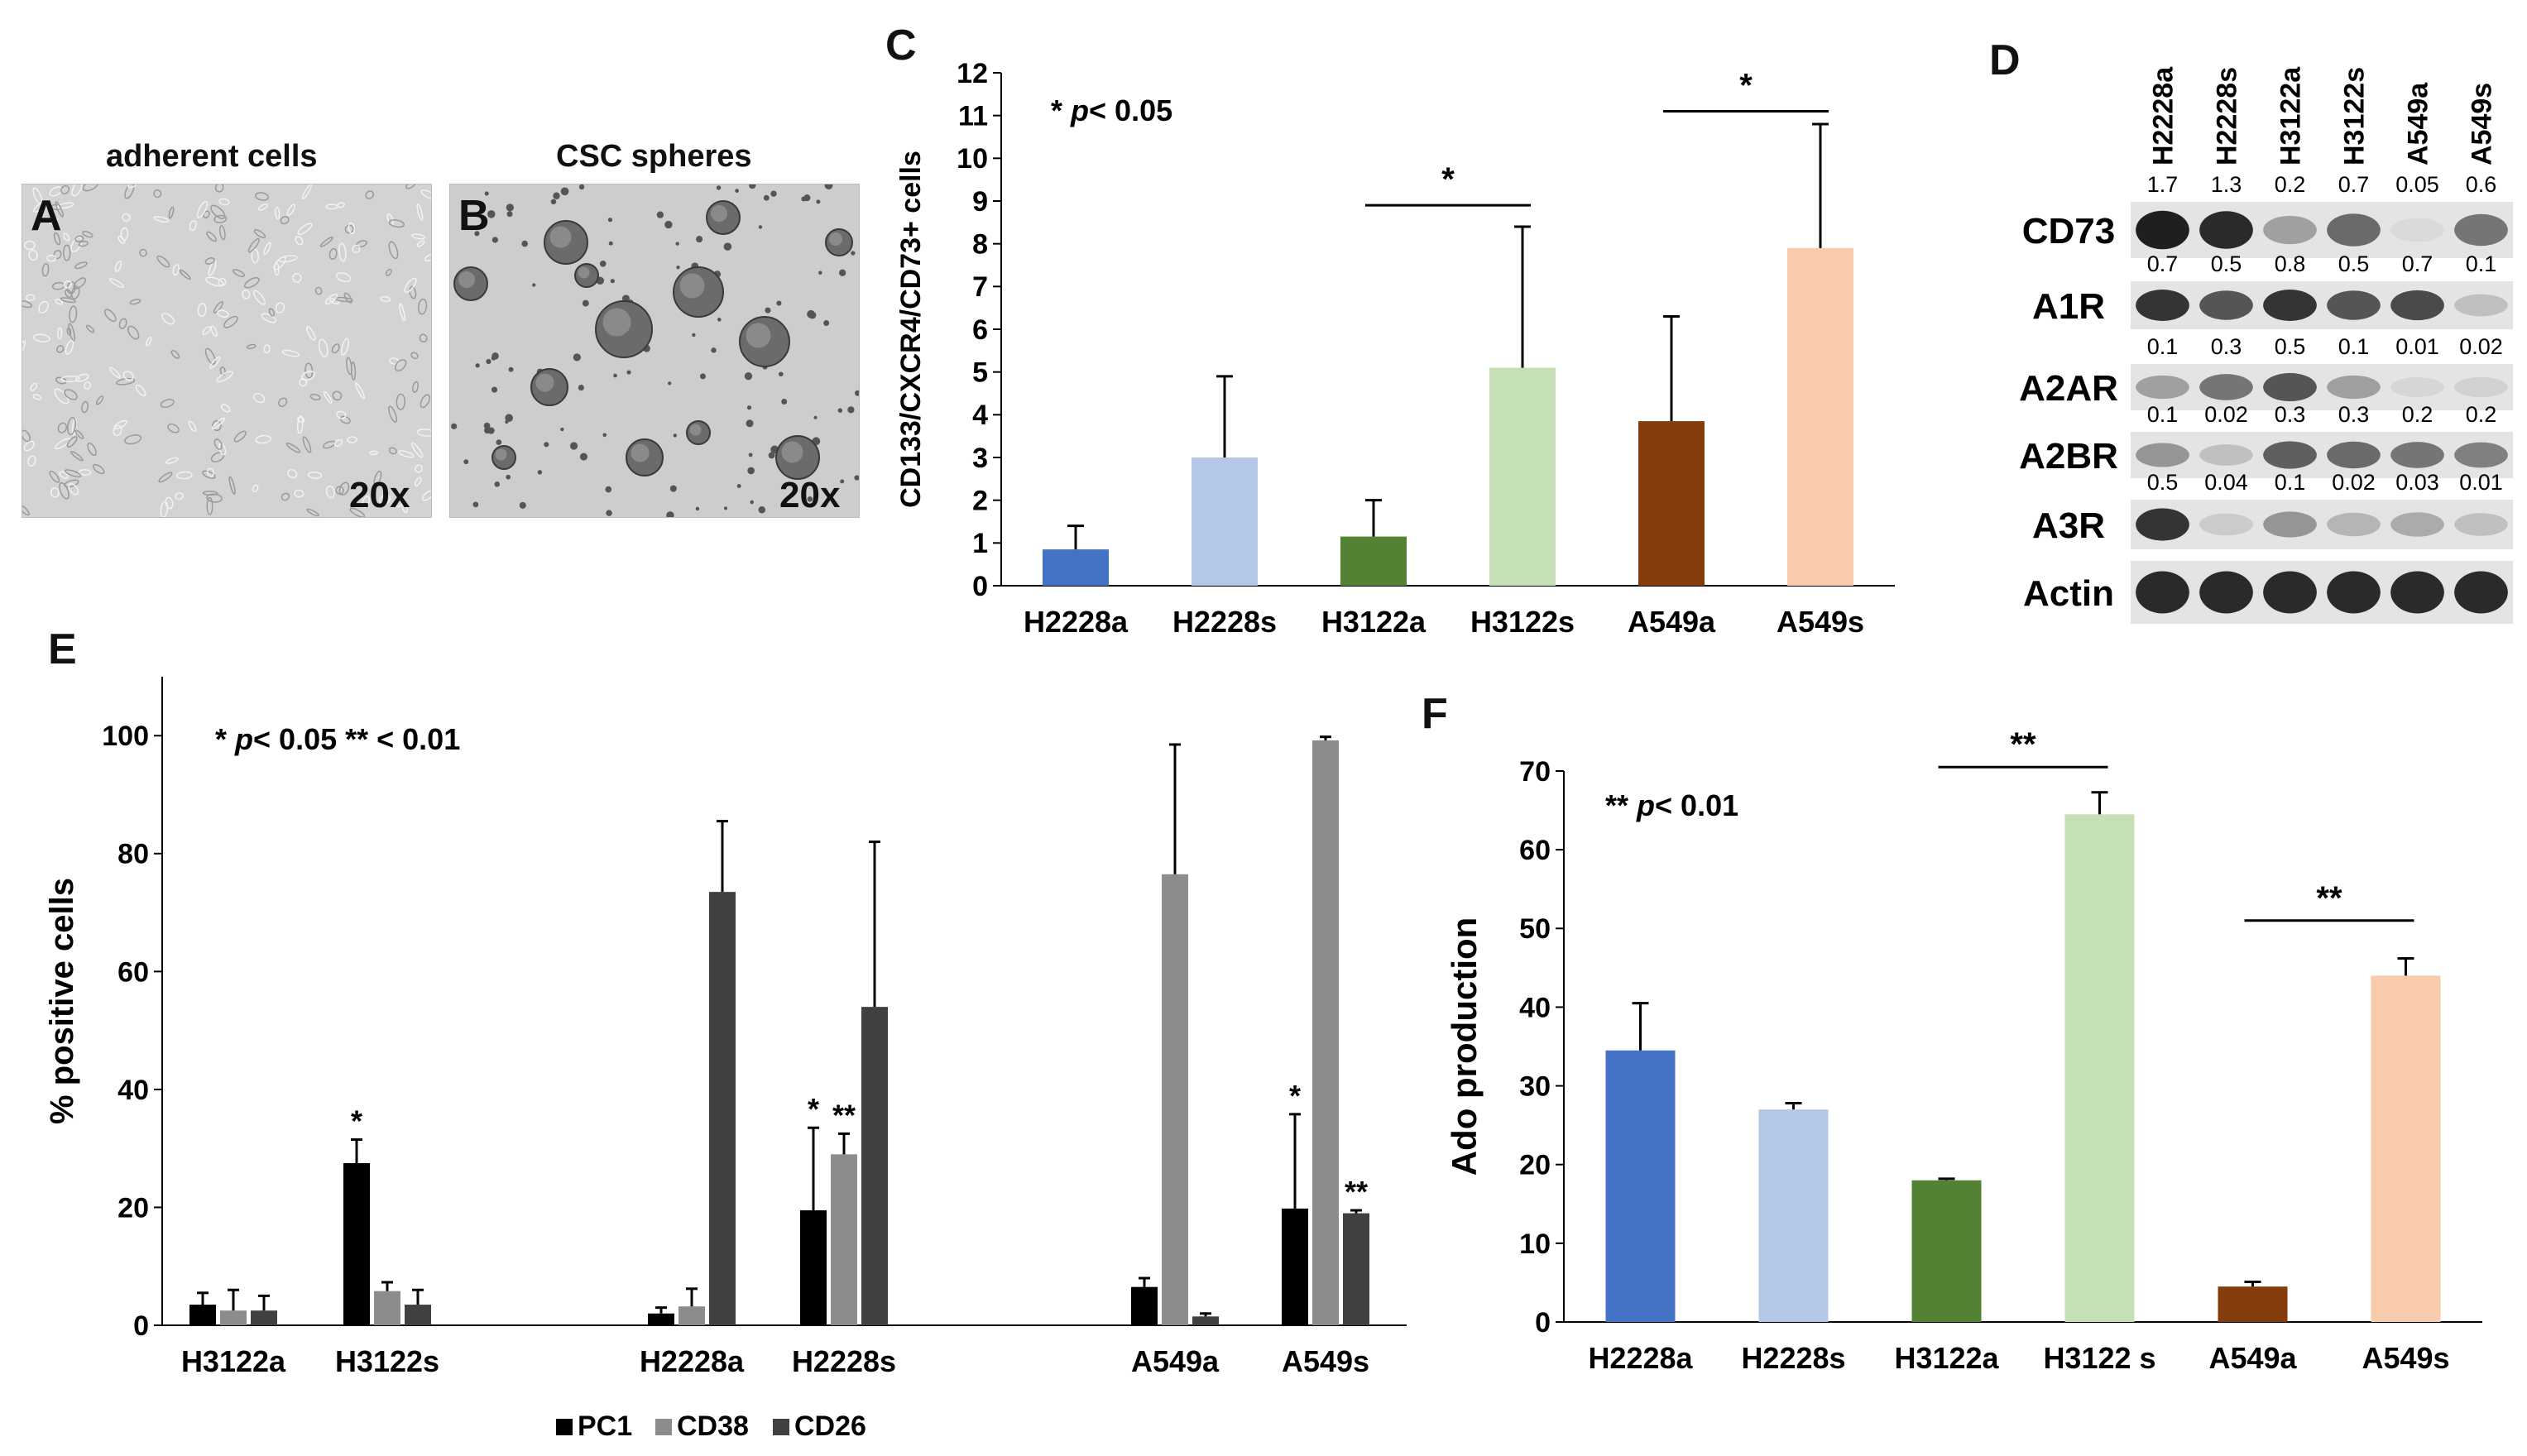 This screenshot has height=1456, width=2527. I want to click on band-quantification: 0.04, so click(2226, 482).